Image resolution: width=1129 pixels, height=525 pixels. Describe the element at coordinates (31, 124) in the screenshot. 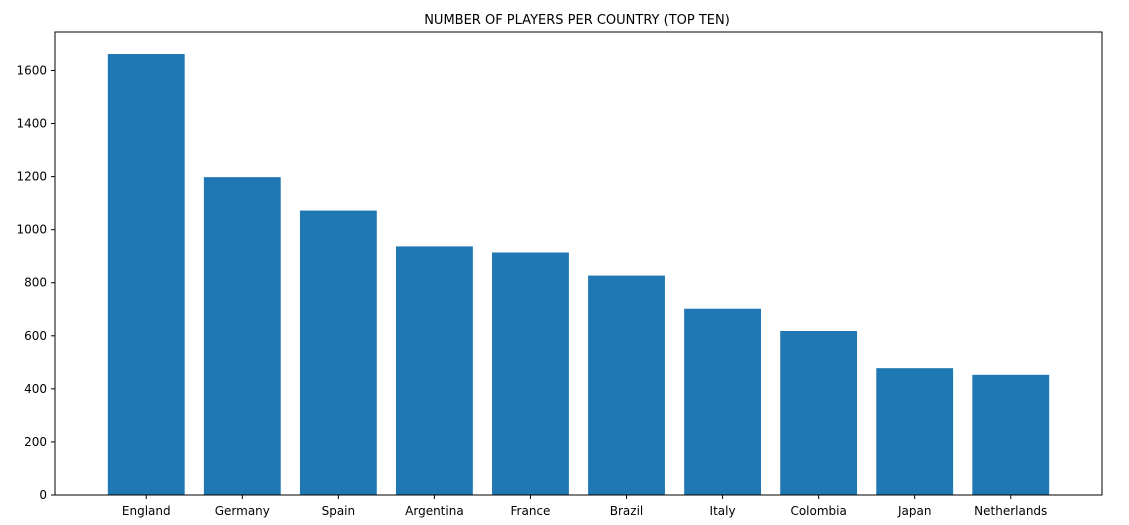

I see `y-tick-label: 1400` at that location.